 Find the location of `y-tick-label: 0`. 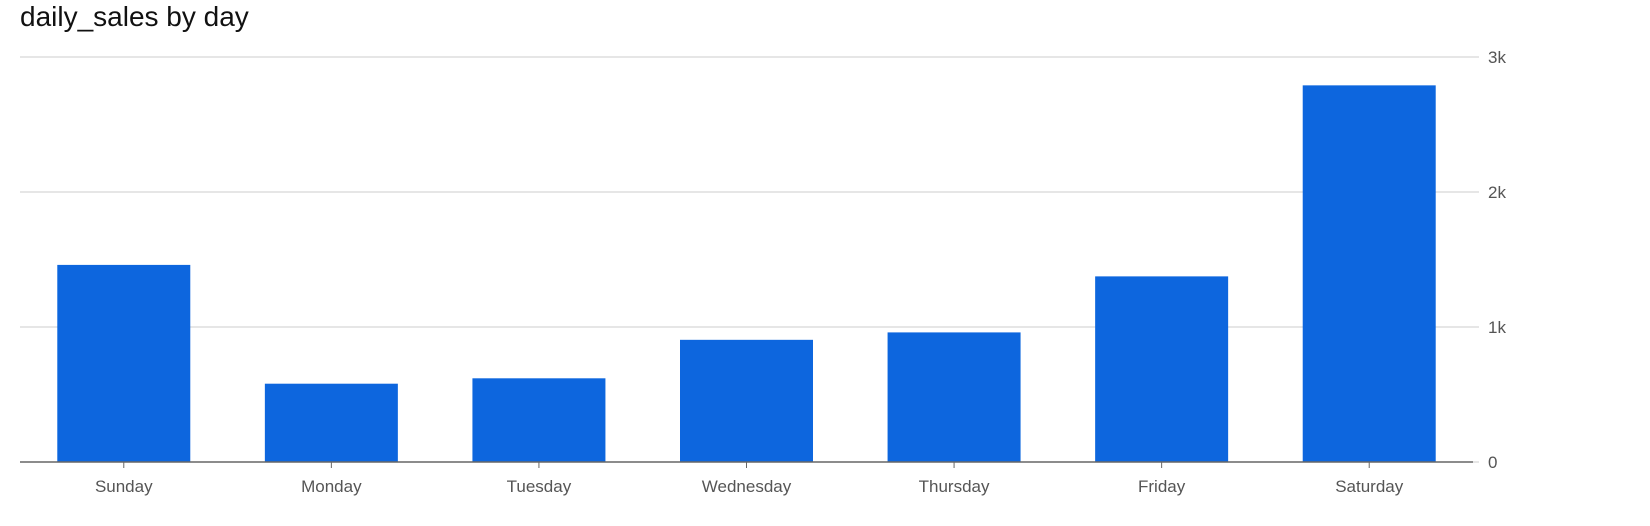

y-tick-label: 0 is located at coordinates (1492, 462).